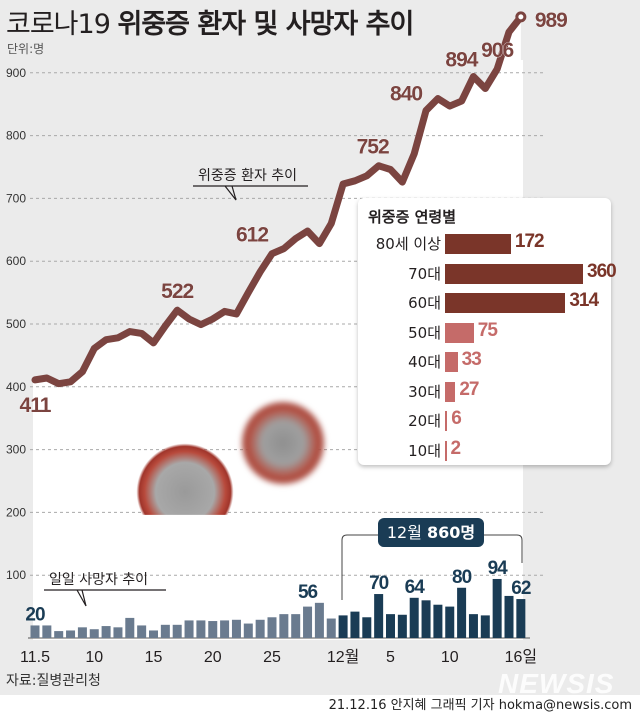 The image size is (640, 713). Describe the element at coordinates (278, 608) in the screenshot. I see `death-bars` at that location.